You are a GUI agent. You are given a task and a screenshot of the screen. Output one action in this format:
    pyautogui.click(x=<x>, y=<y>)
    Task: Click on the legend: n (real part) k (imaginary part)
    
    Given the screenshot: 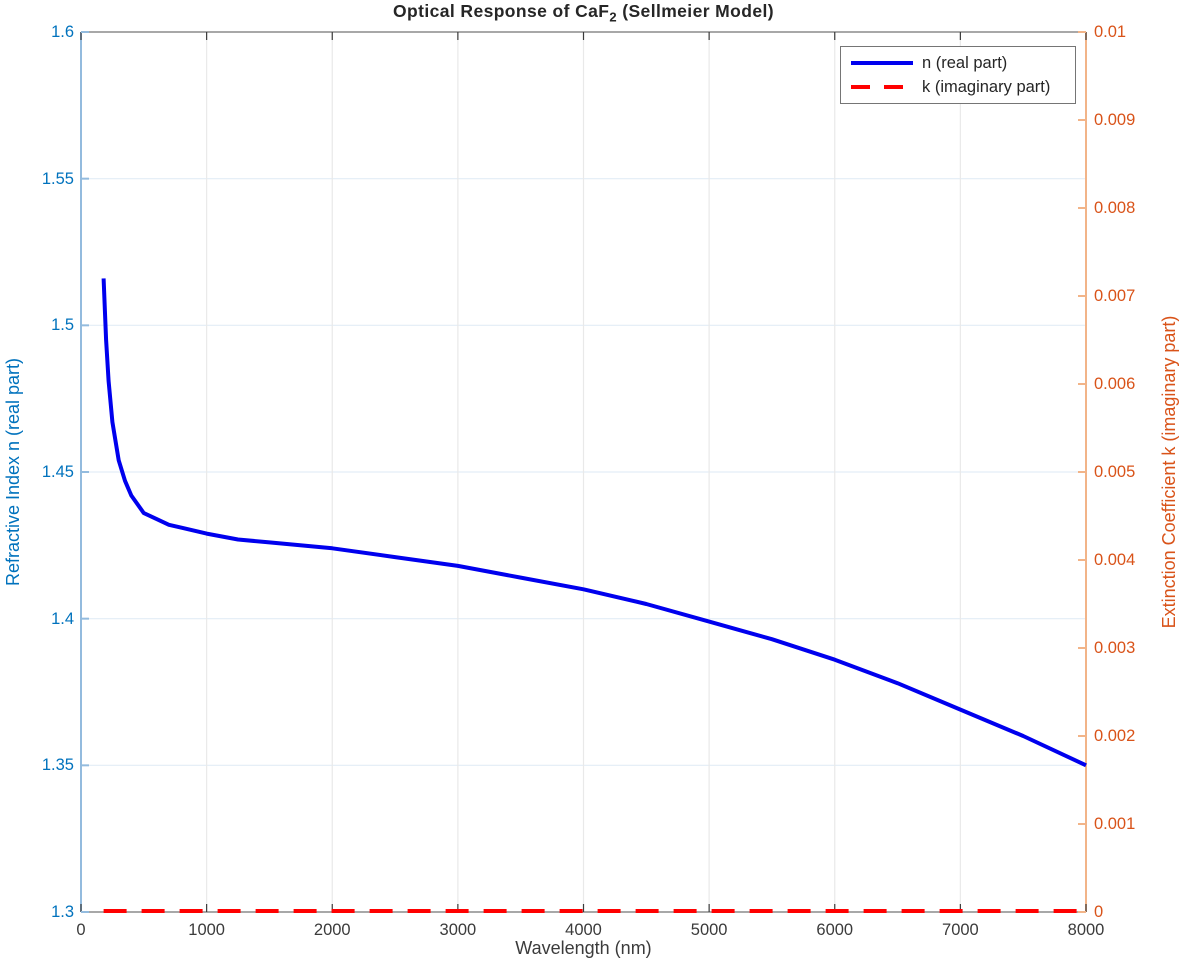 What is the action you would take?
    pyautogui.click(x=958, y=75)
    